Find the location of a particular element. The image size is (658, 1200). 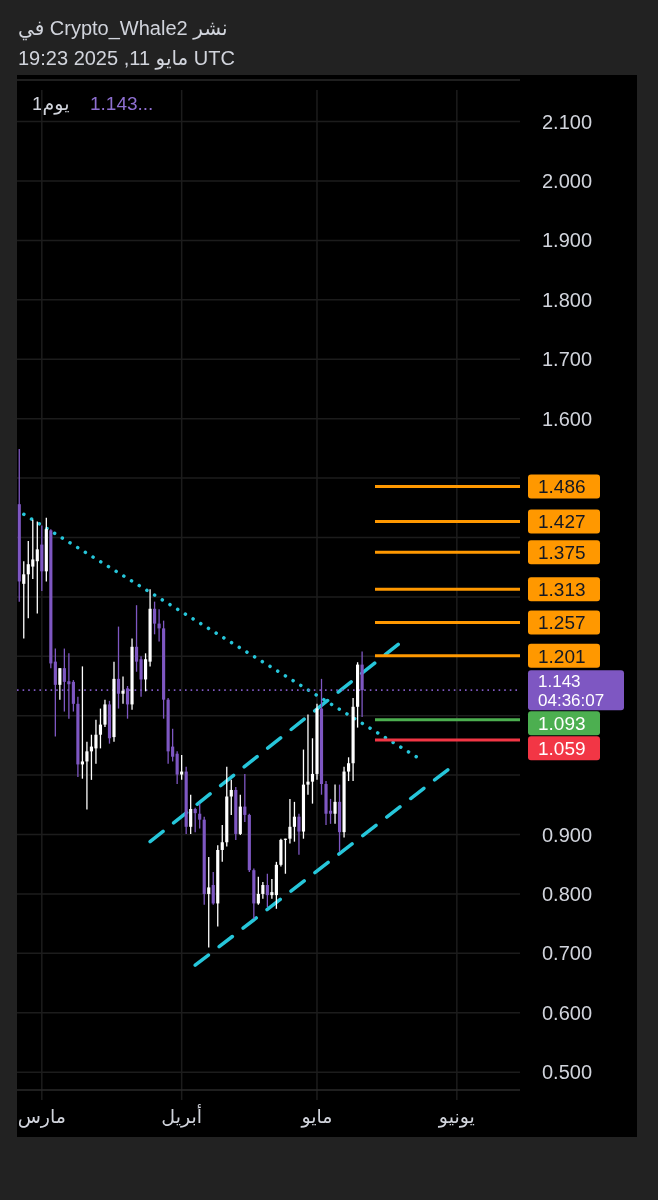

ref-line-label: 1.201 is located at coordinates (562, 656).